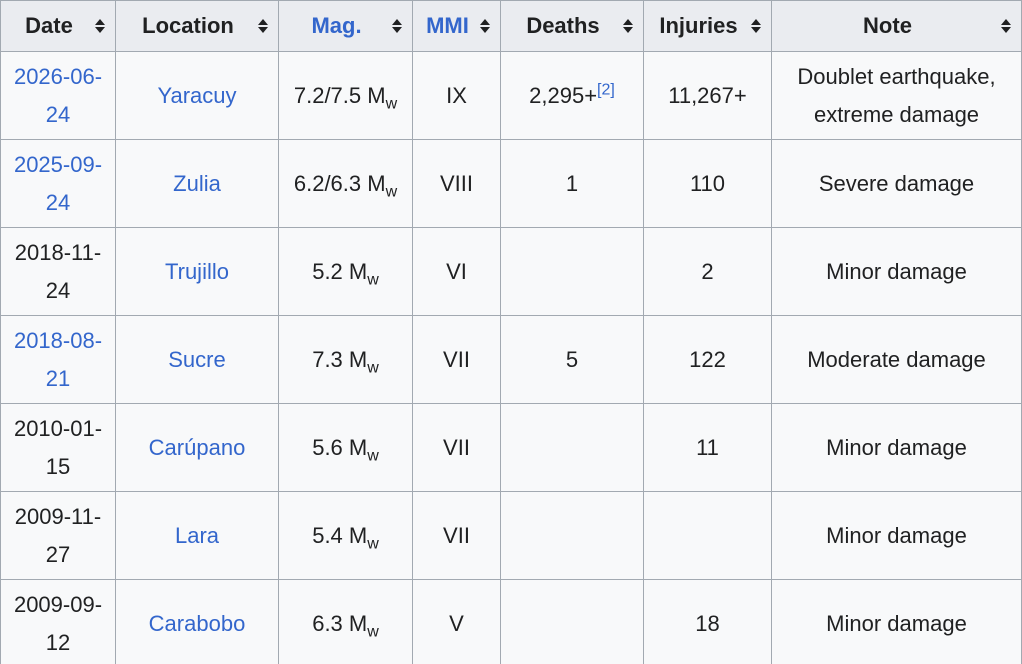  I want to click on mmi: V, so click(456, 623).